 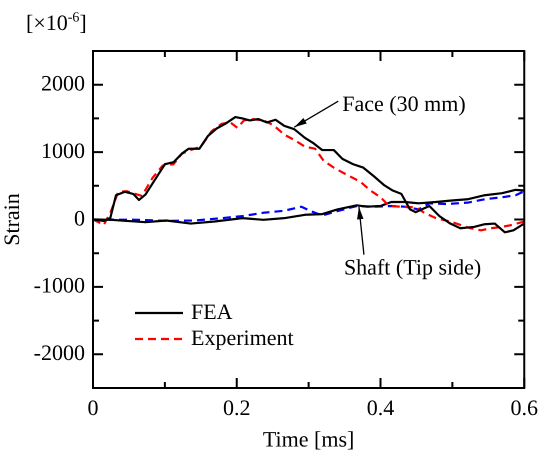 I want to click on x-tick-label: 0.2, so click(x=236, y=407).